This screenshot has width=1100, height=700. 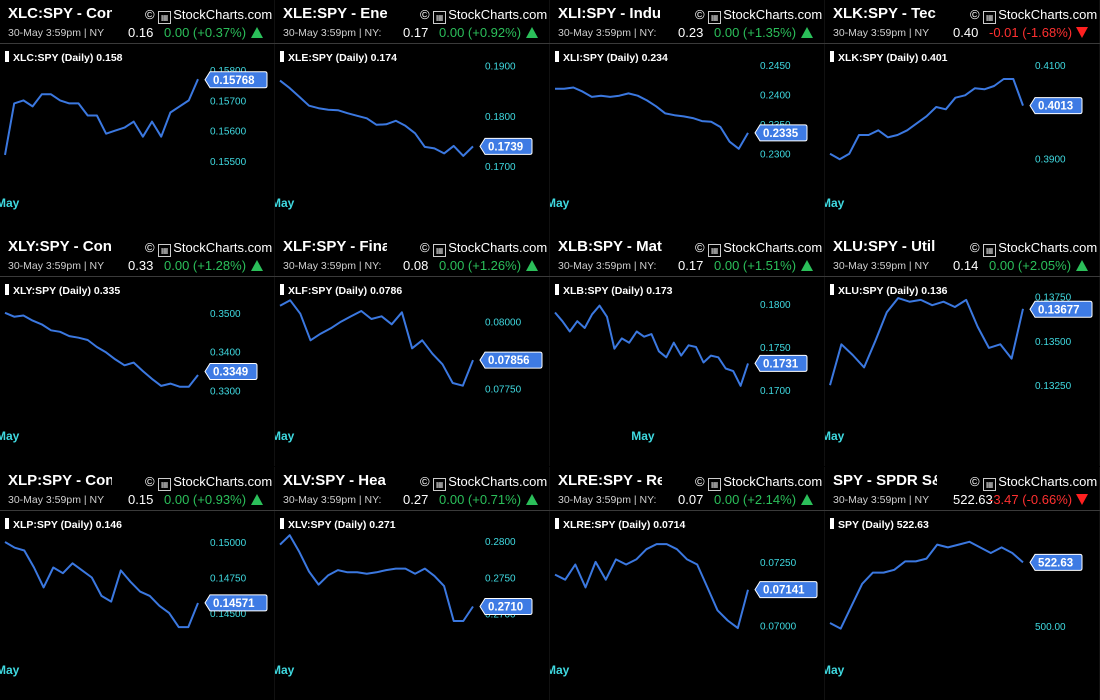 I want to click on panel-title: XLRE:SPY - Re, so click(x=610, y=480).